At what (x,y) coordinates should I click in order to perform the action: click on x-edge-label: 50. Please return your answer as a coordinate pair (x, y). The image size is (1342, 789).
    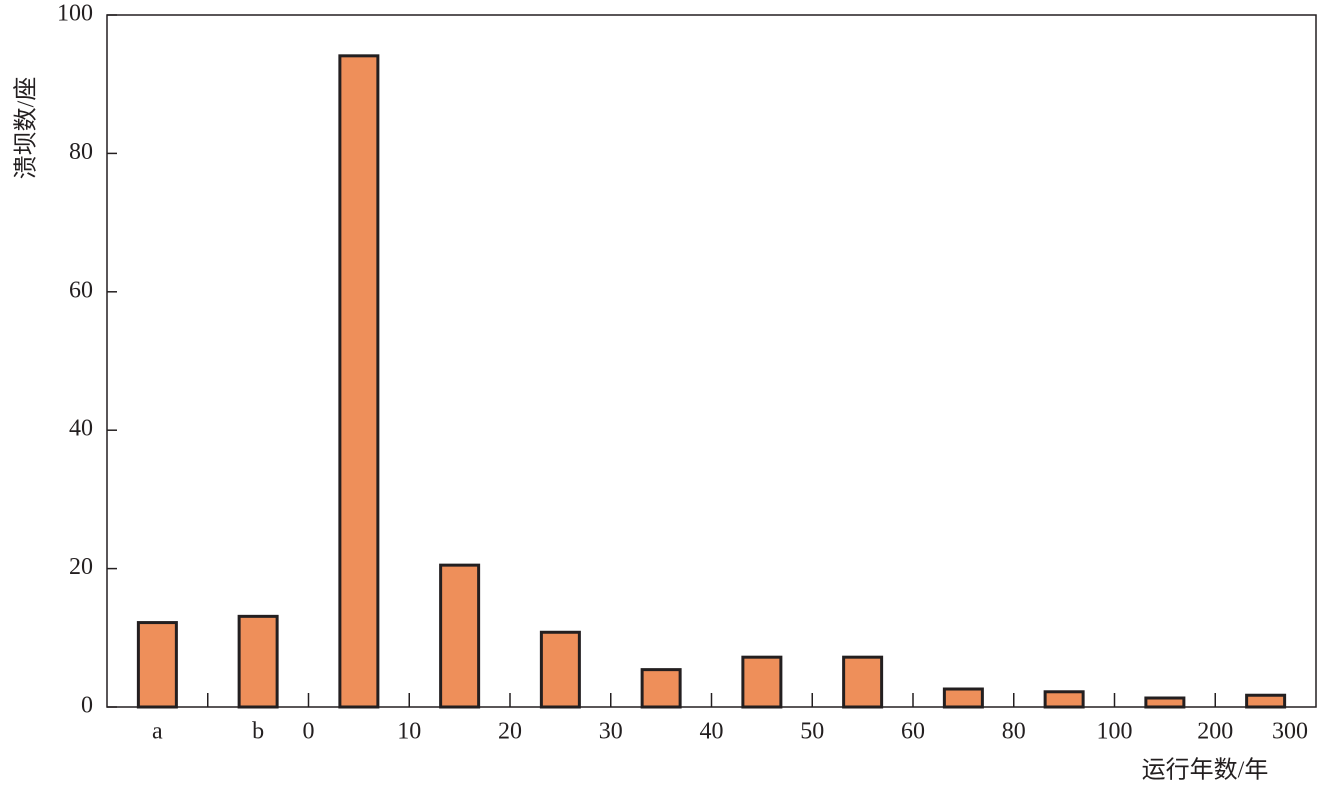
    Looking at the image, I should click on (812, 732).